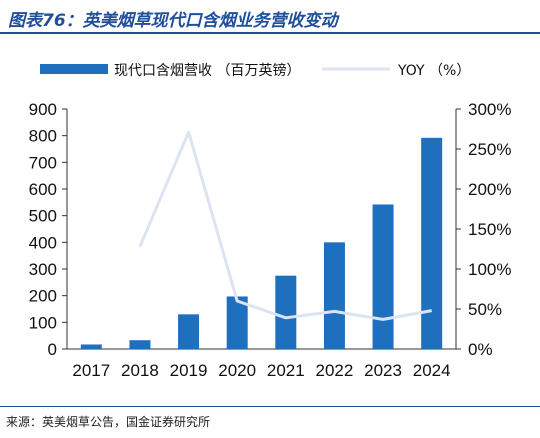 This screenshot has width=540, height=438. What do you see at coordinates (43, 136) in the screenshot?
I see `left-tick-label: 800` at bounding box center [43, 136].